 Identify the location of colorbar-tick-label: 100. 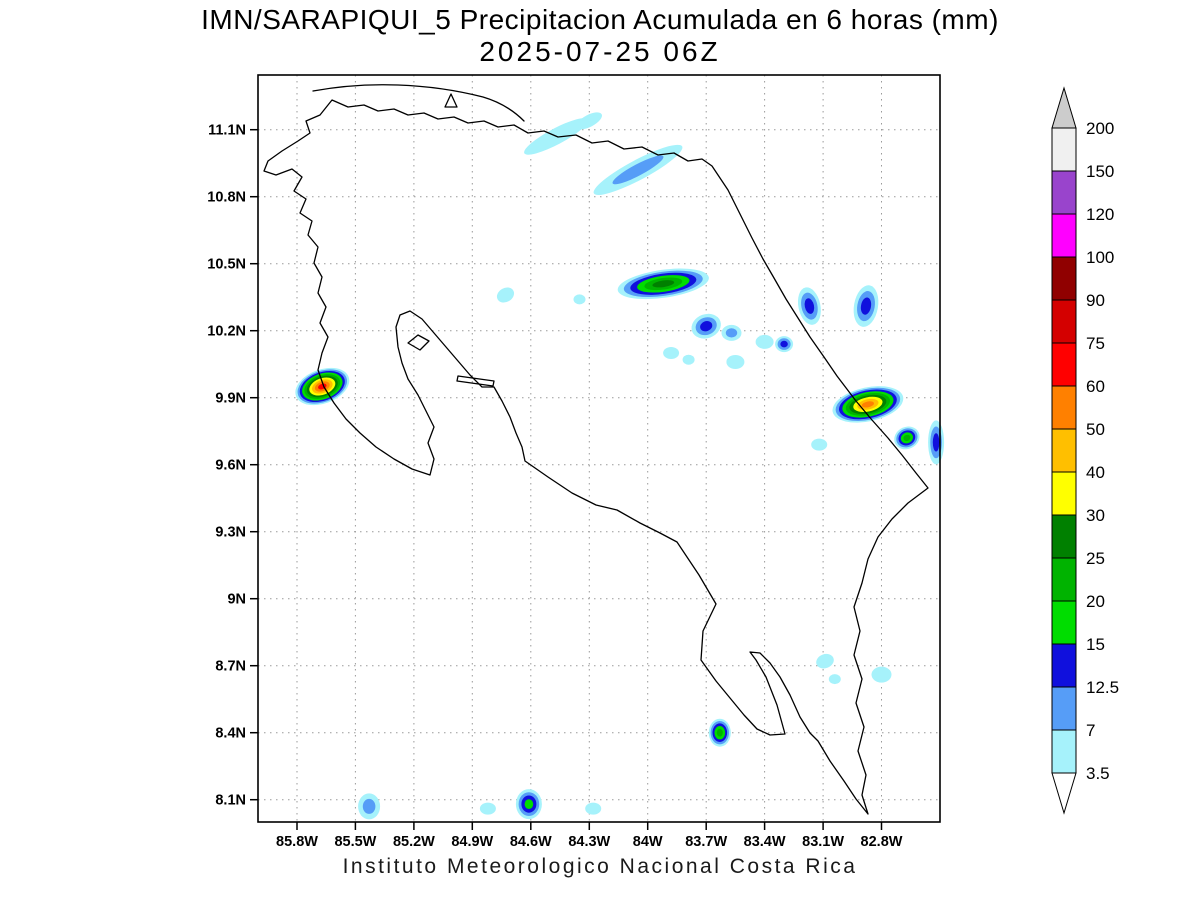
(1100, 257).